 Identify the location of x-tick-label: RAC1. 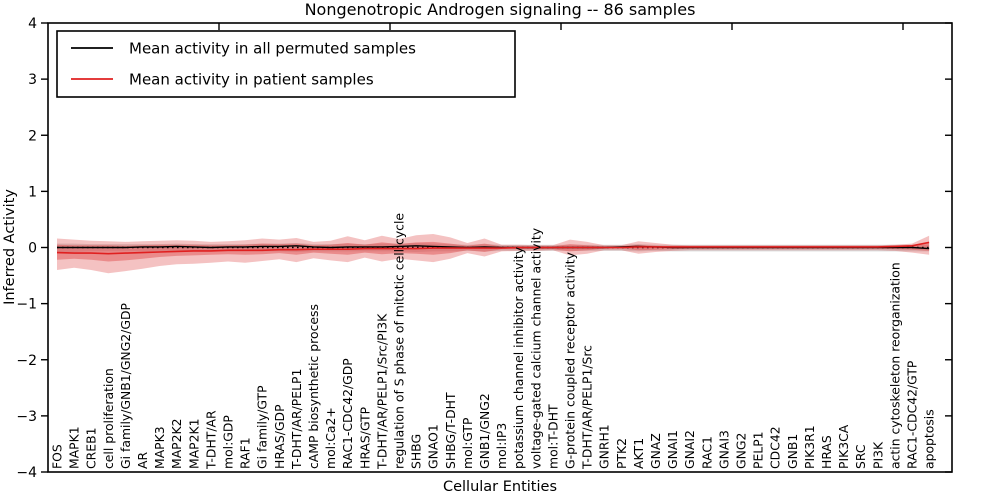
(706, 452).